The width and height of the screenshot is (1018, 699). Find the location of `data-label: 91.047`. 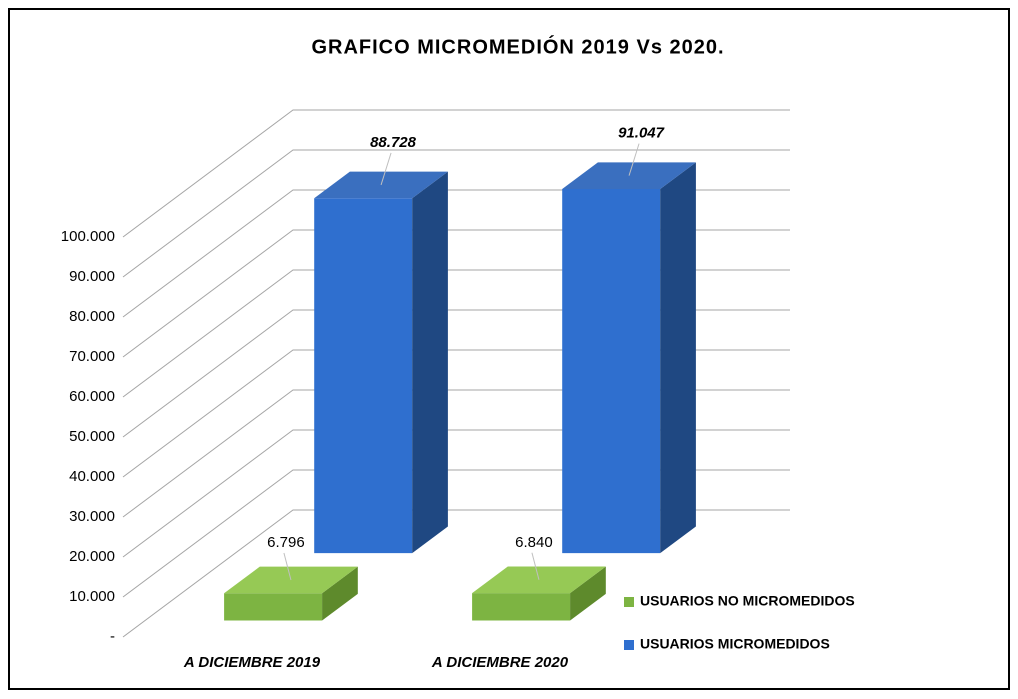

data-label: 91.047 is located at coordinates (641, 133).